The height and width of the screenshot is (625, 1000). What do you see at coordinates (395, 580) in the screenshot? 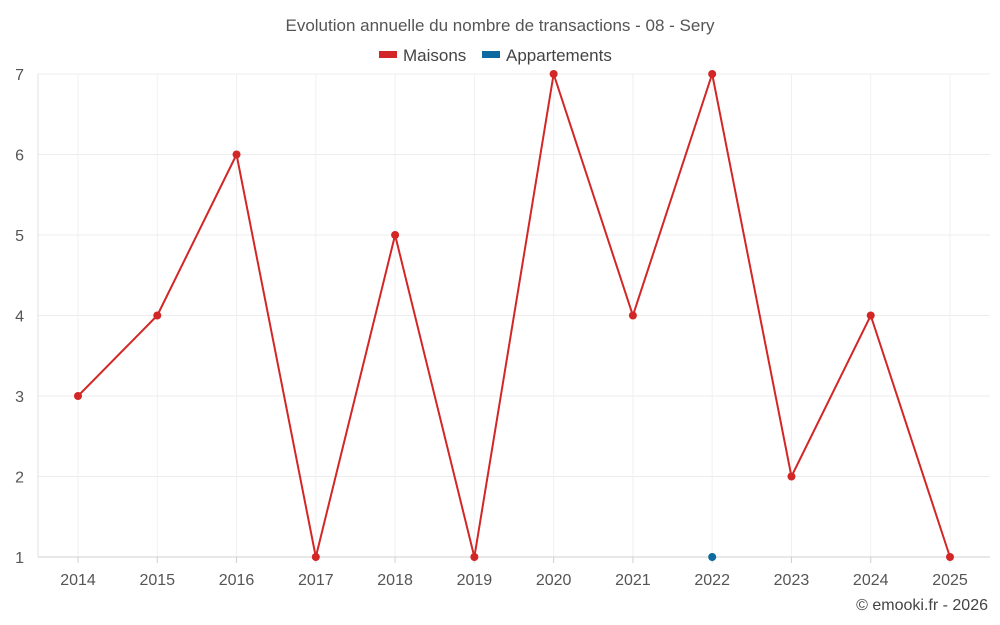
I see `x-tick-label-2018: 2018` at bounding box center [395, 580].